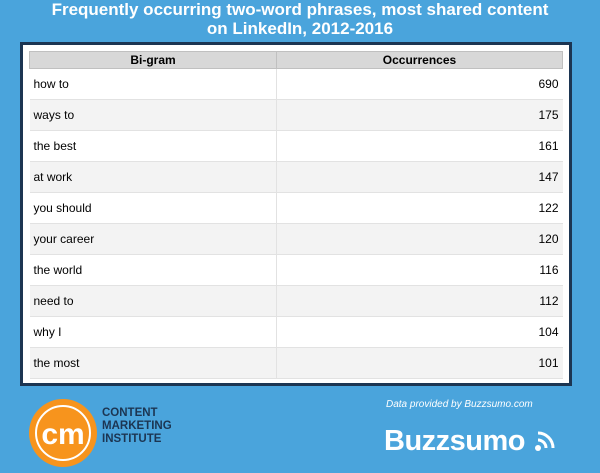 This screenshot has width=600, height=473. I want to click on column-header-bigram: Bi-gram, so click(153, 60).